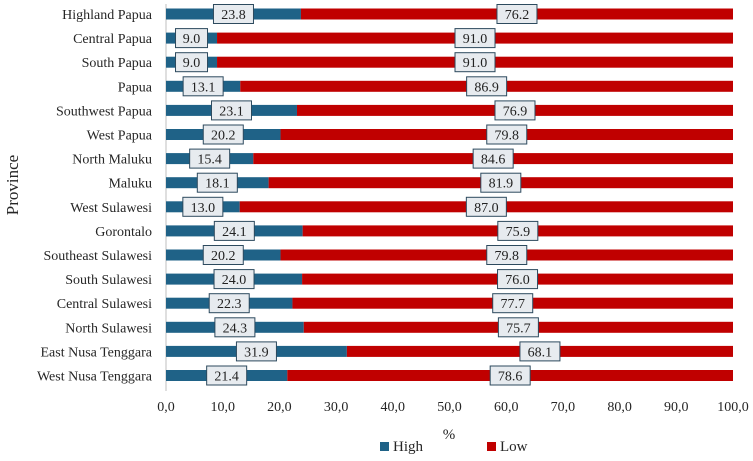  I want to click on x-tick-label: 70,0, so click(563, 407).